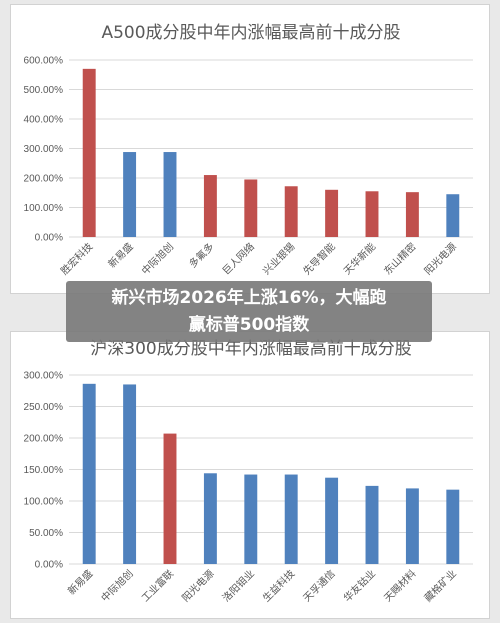  I want to click on category-label: 天赐材料, so click(399, 585).